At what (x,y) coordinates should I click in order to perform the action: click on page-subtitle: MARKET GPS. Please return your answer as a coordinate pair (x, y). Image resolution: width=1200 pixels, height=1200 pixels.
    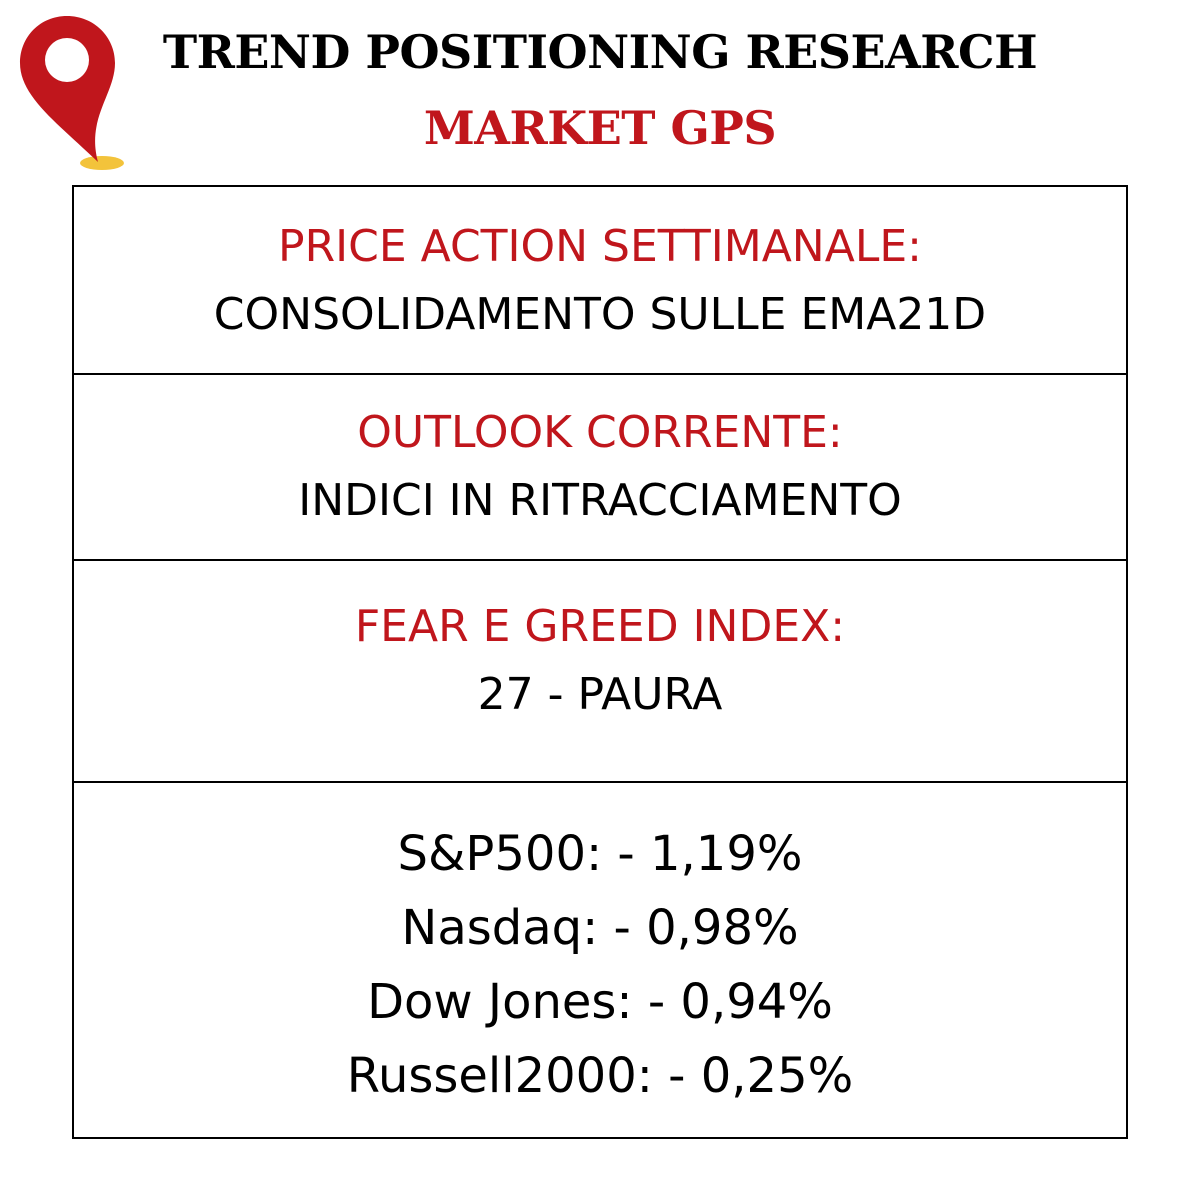
    Looking at the image, I should click on (600, 128).